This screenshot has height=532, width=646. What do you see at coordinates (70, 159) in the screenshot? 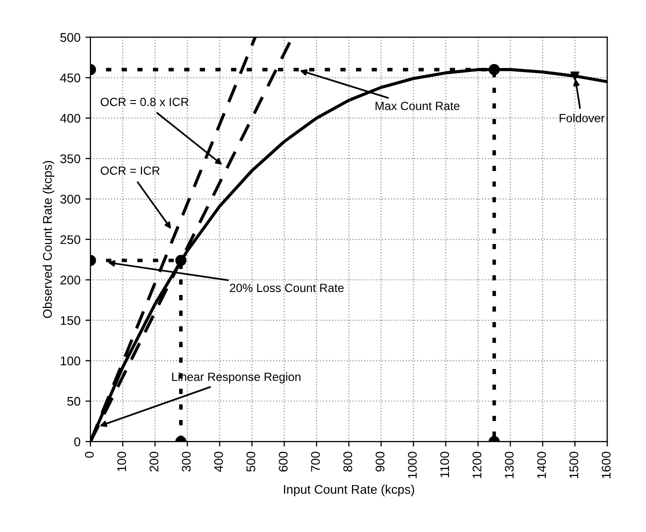
I see `y-tick-label: 350` at bounding box center [70, 159].